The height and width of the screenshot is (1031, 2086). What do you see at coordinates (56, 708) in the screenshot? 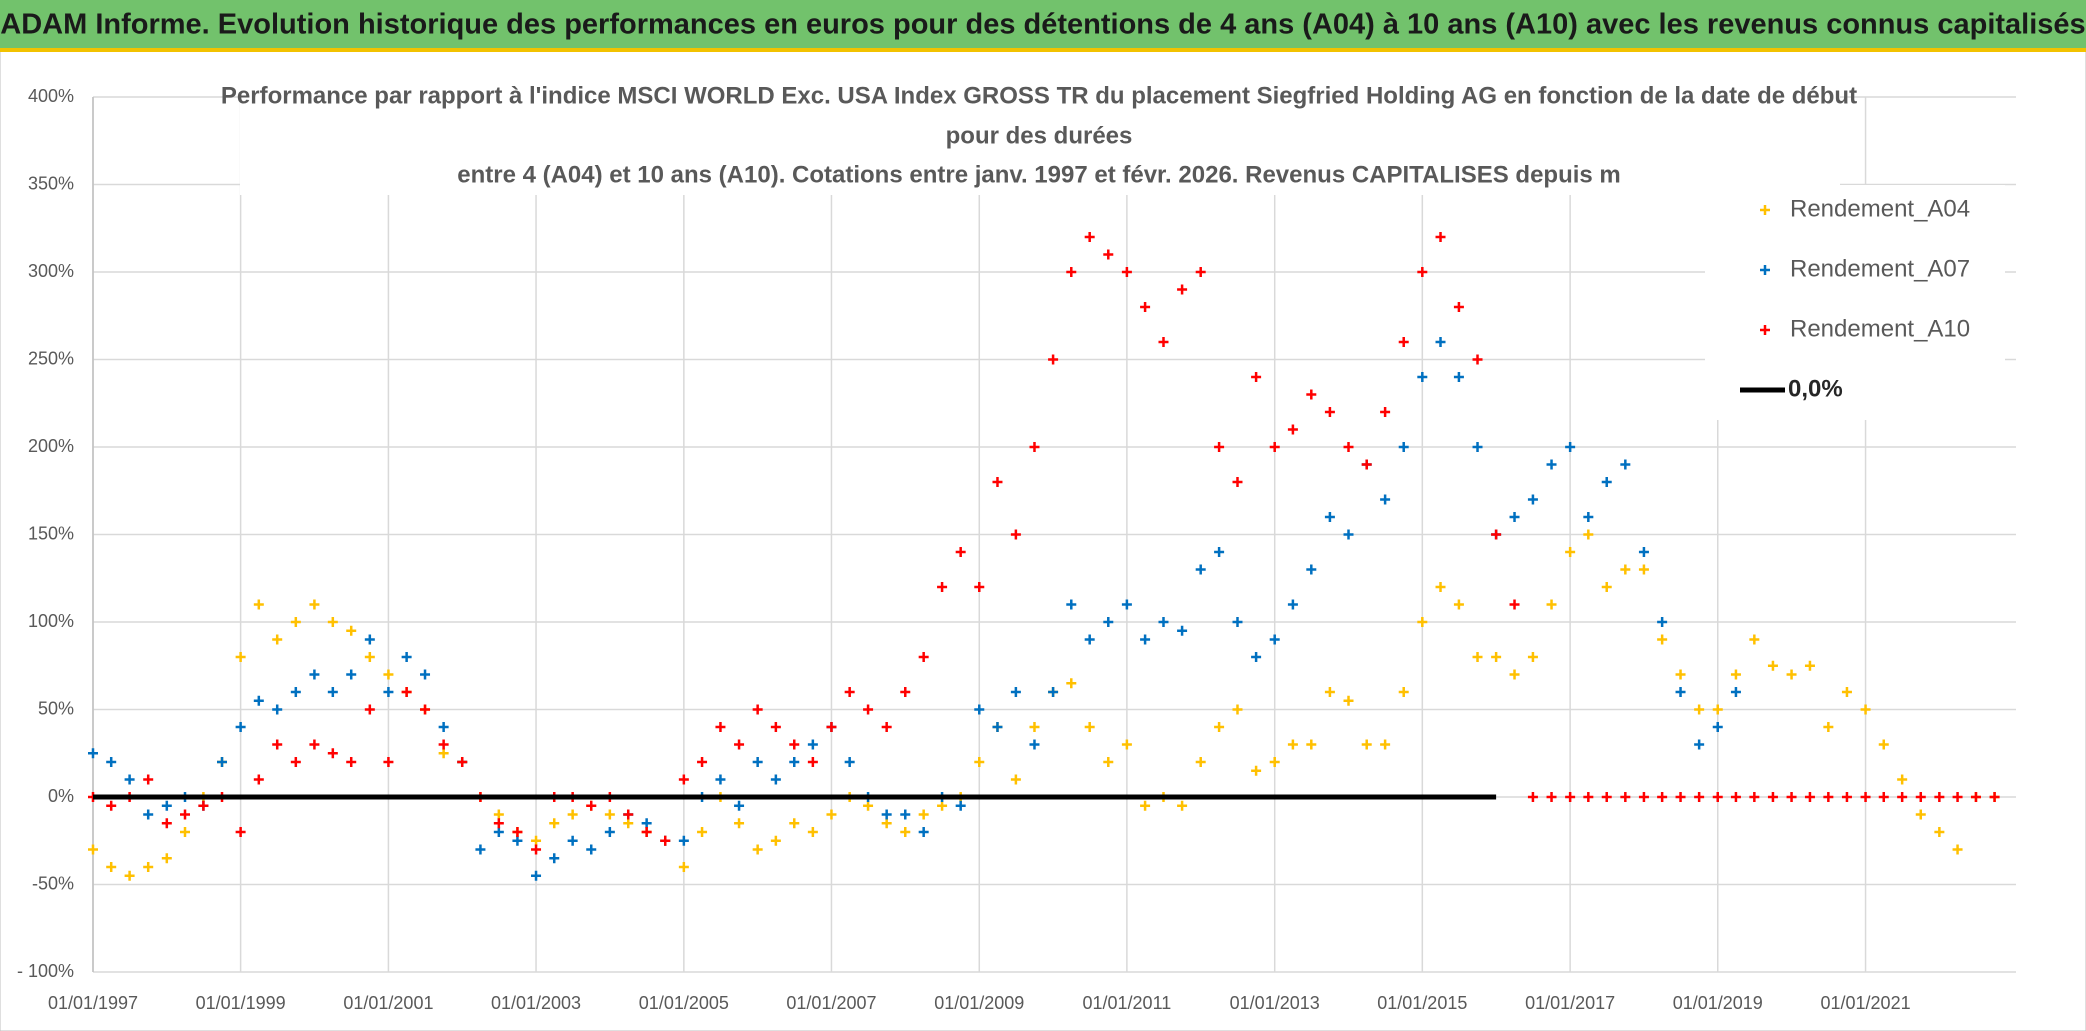
I see `y-tick-label: 50%` at bounding box center [56, 708].